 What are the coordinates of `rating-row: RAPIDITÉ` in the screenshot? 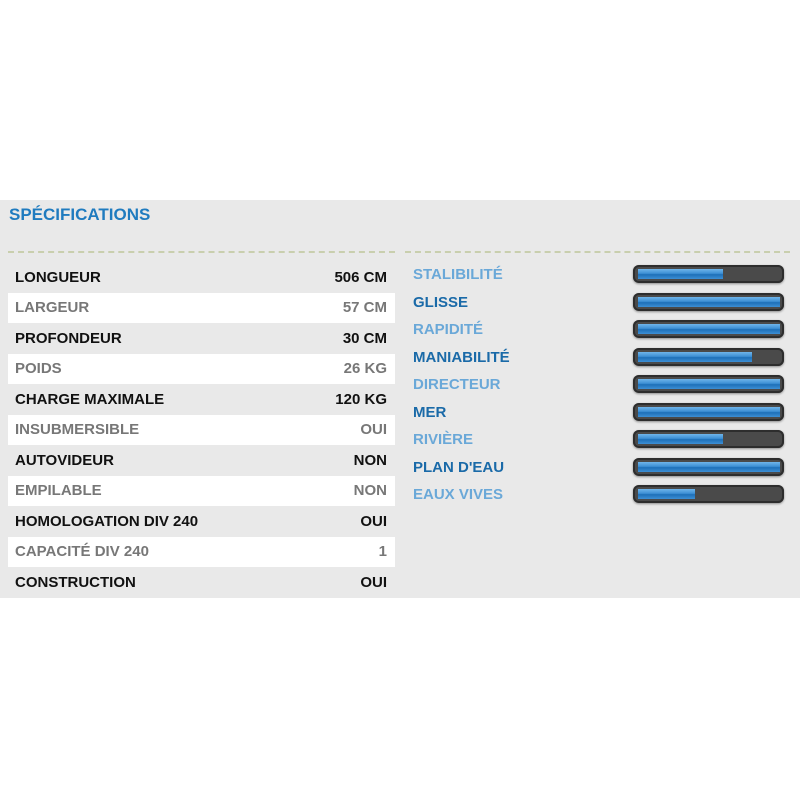 It's located at (597, 330).